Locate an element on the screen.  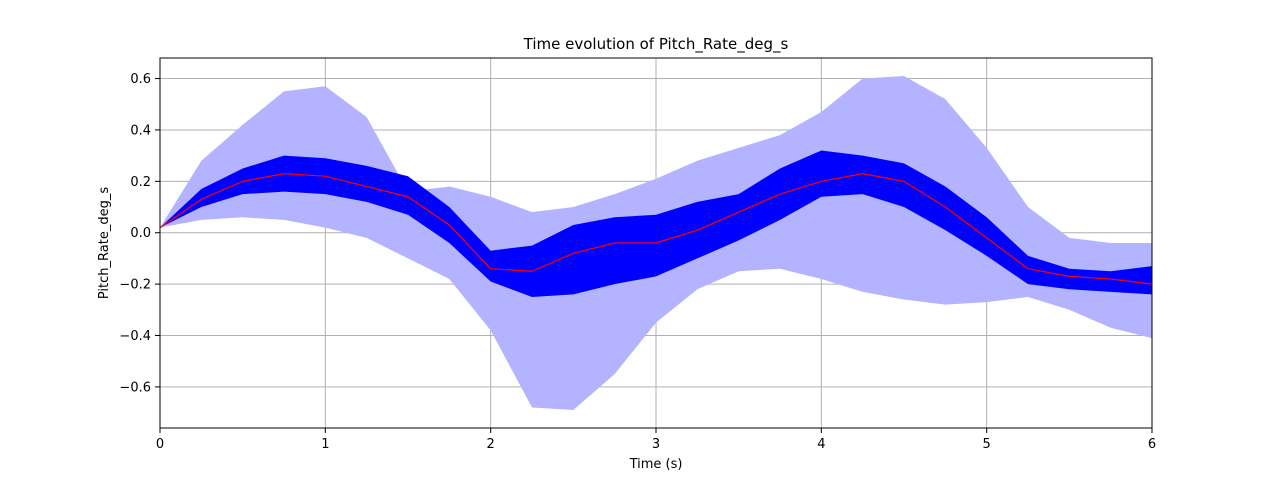
y-tick-label: 0.6 is located at coordinates (140, 79).